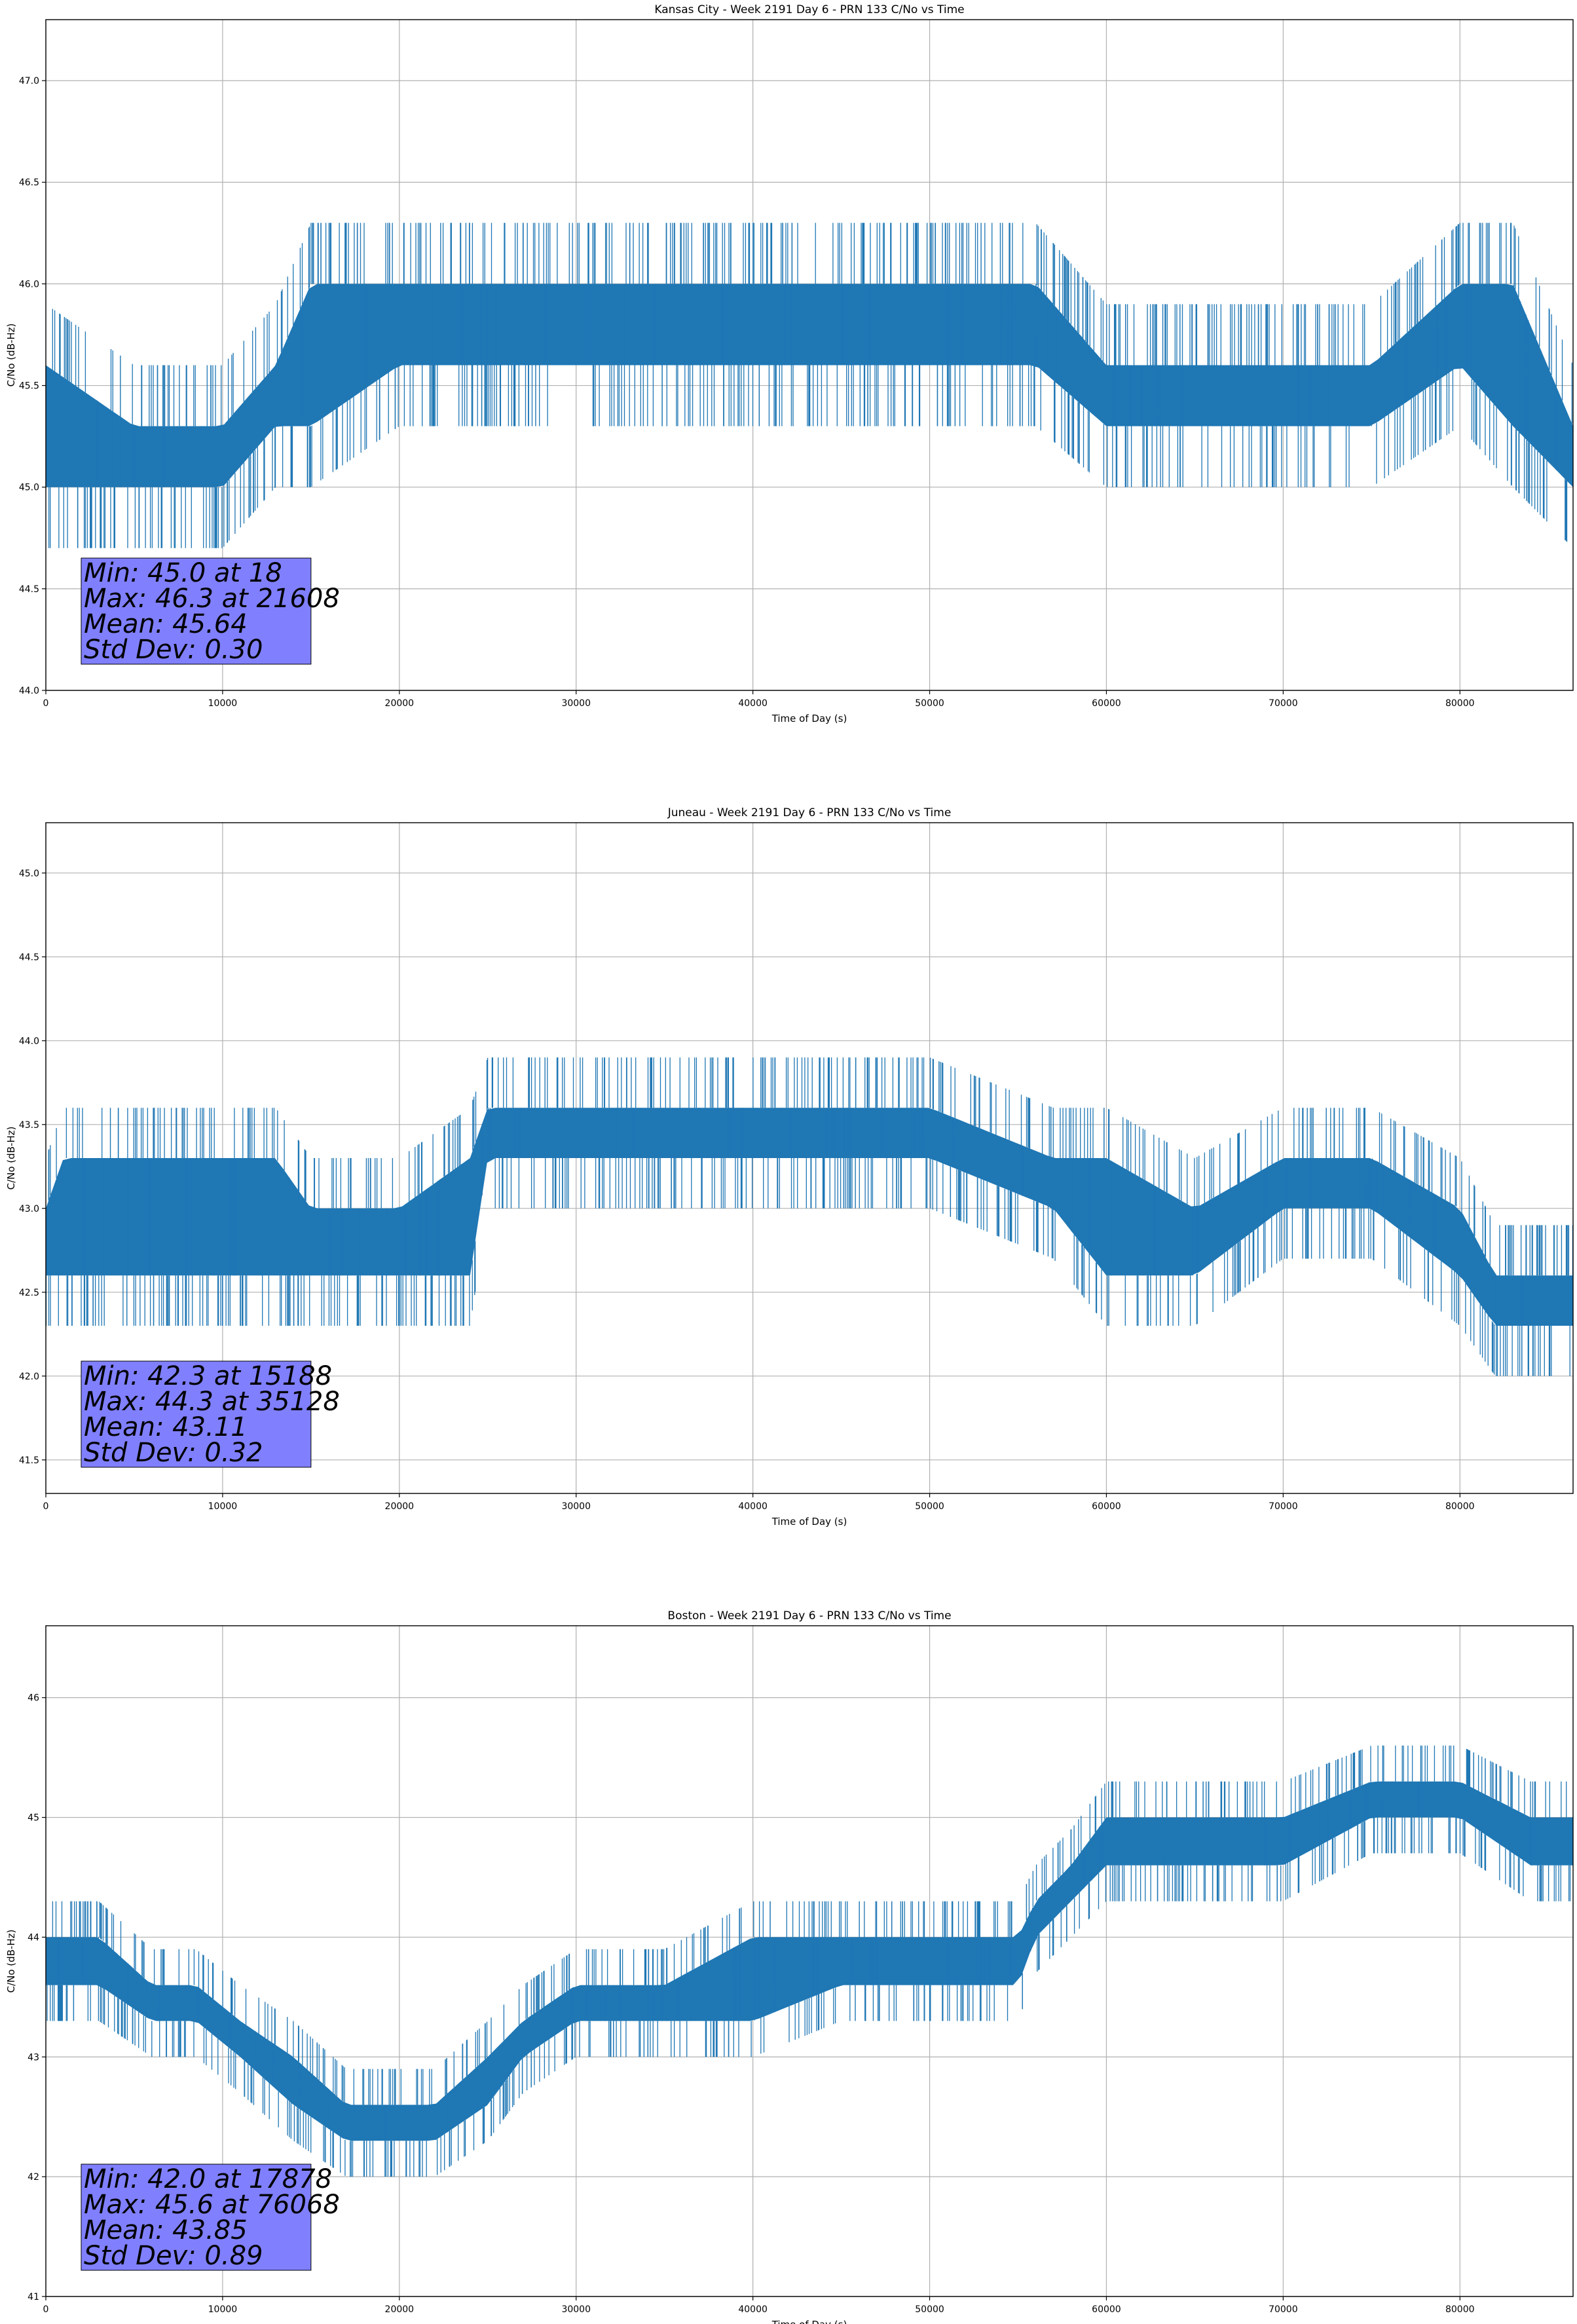 The width and height of the screenshot is (1577, 2324). What do you see at coordinates (33, 1698) in the screenshot?
I see `y-tick-label: 46` at bounding box center [33, 1698].